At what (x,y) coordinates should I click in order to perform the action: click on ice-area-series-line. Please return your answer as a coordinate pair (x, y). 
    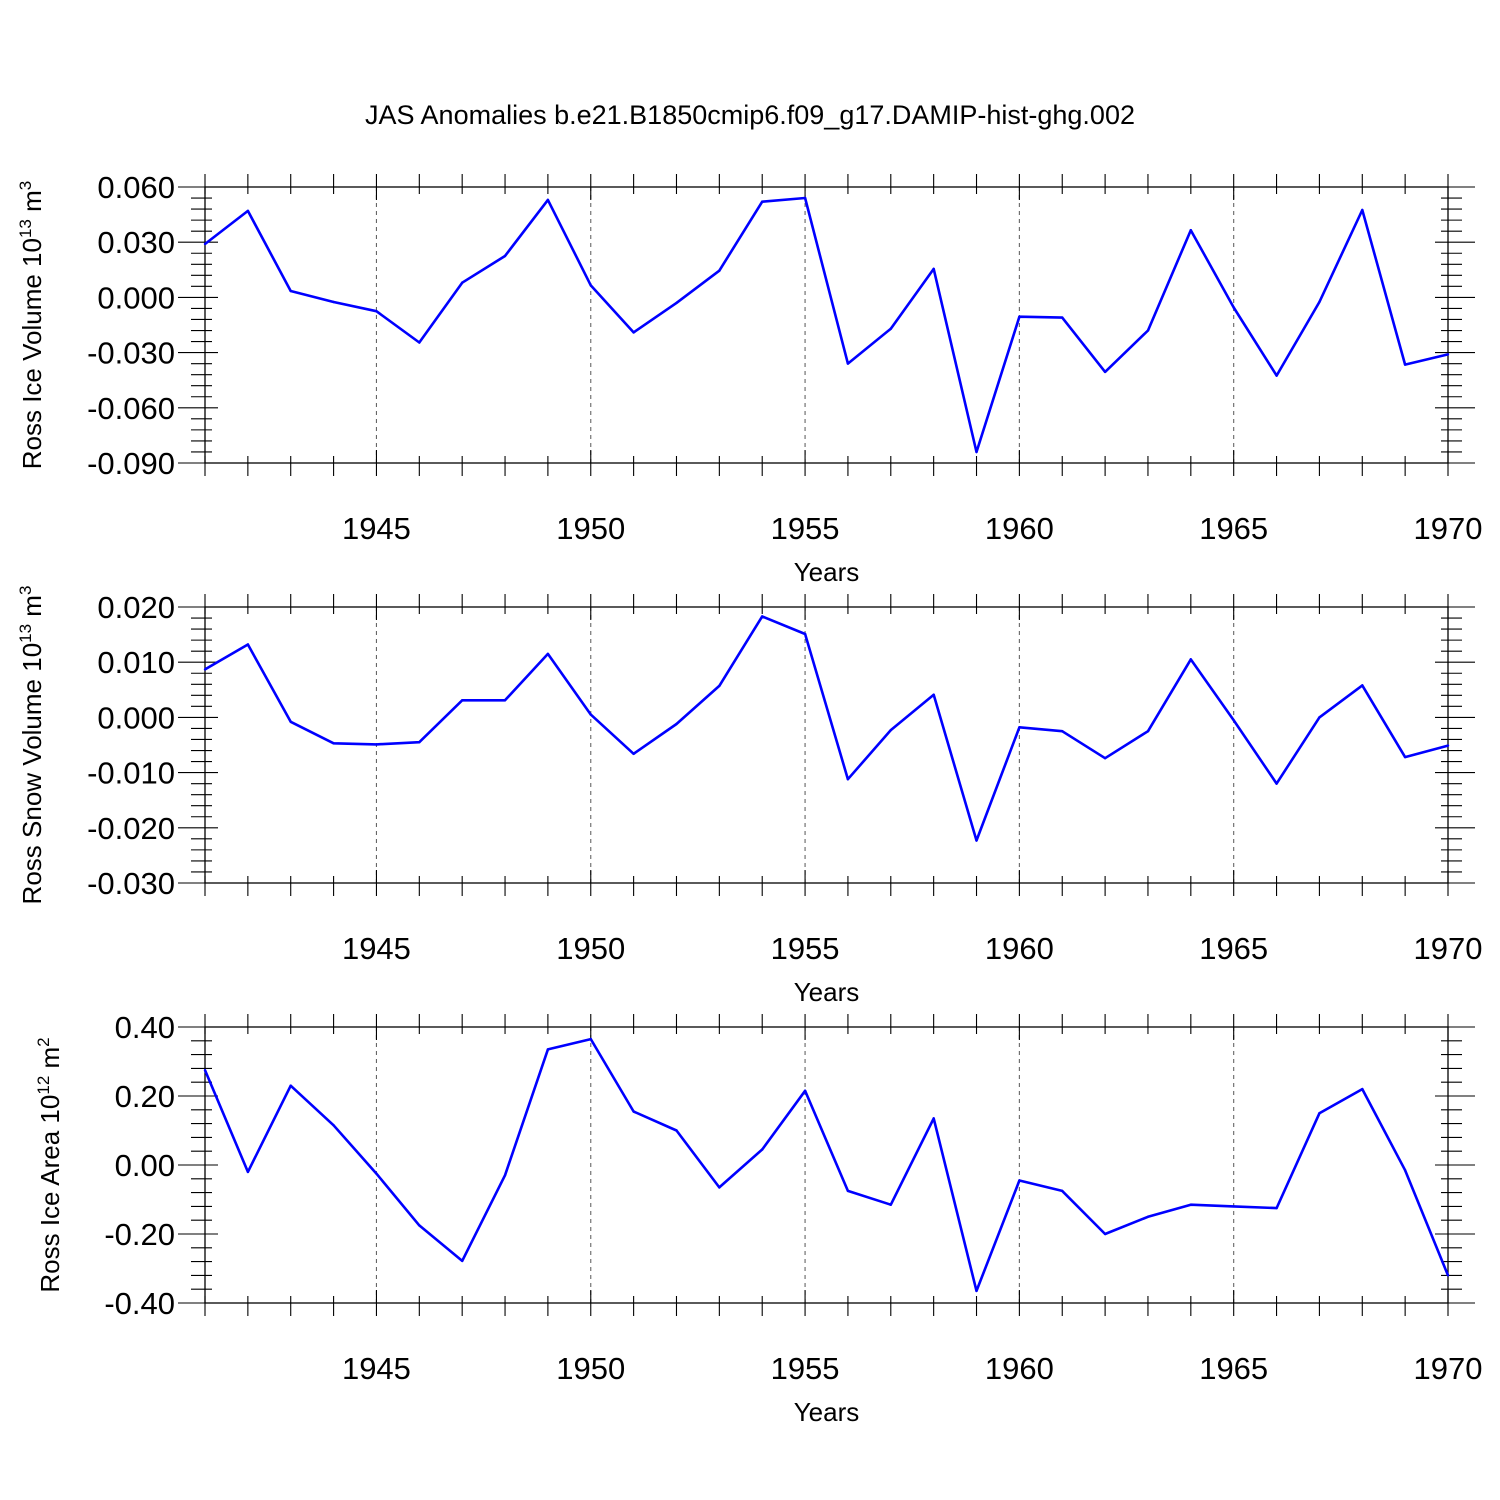
    Looking at the image, I should click on (826, 1165).